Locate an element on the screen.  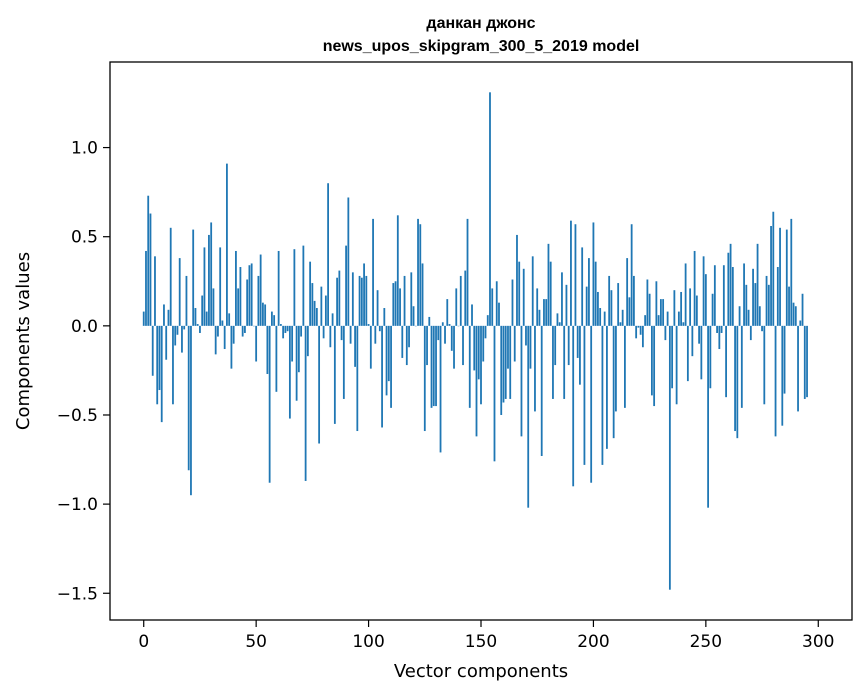
x-axis: 0 50 100 150 200 250 300 is located at coordinates (486, 636).